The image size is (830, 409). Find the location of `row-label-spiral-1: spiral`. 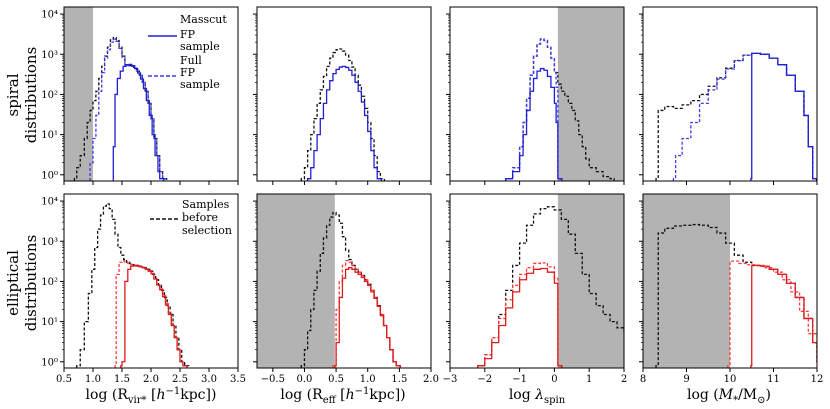

row-label-spiral-1: spiral is located at coordinates (13, 94).